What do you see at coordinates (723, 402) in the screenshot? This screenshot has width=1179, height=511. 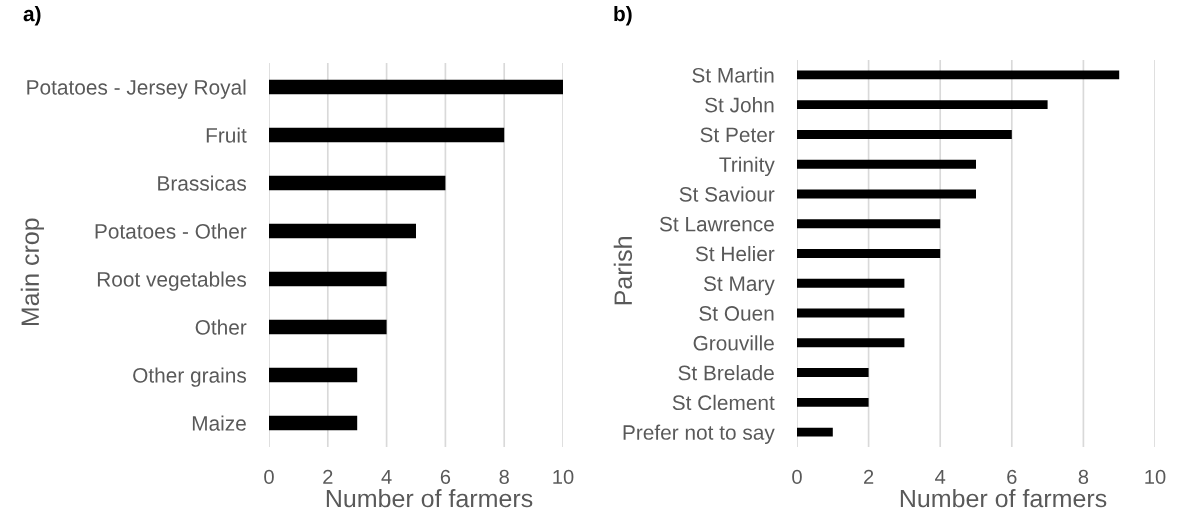 I see `y-tick-label: St Clement` at bounding box center [723, 402].